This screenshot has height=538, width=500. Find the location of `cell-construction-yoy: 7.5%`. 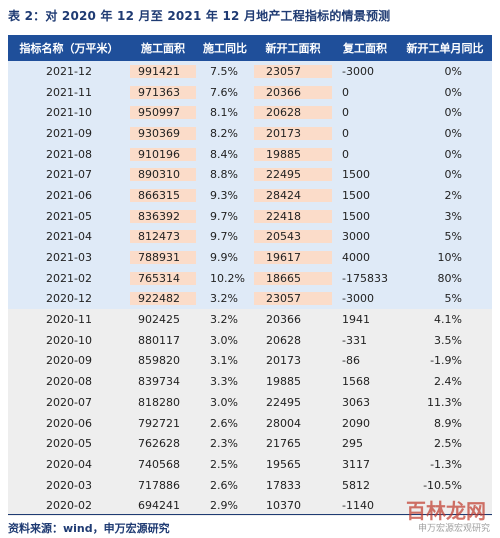

cell-construction-yoy: 7.5% is located at coordinates (224, 71).